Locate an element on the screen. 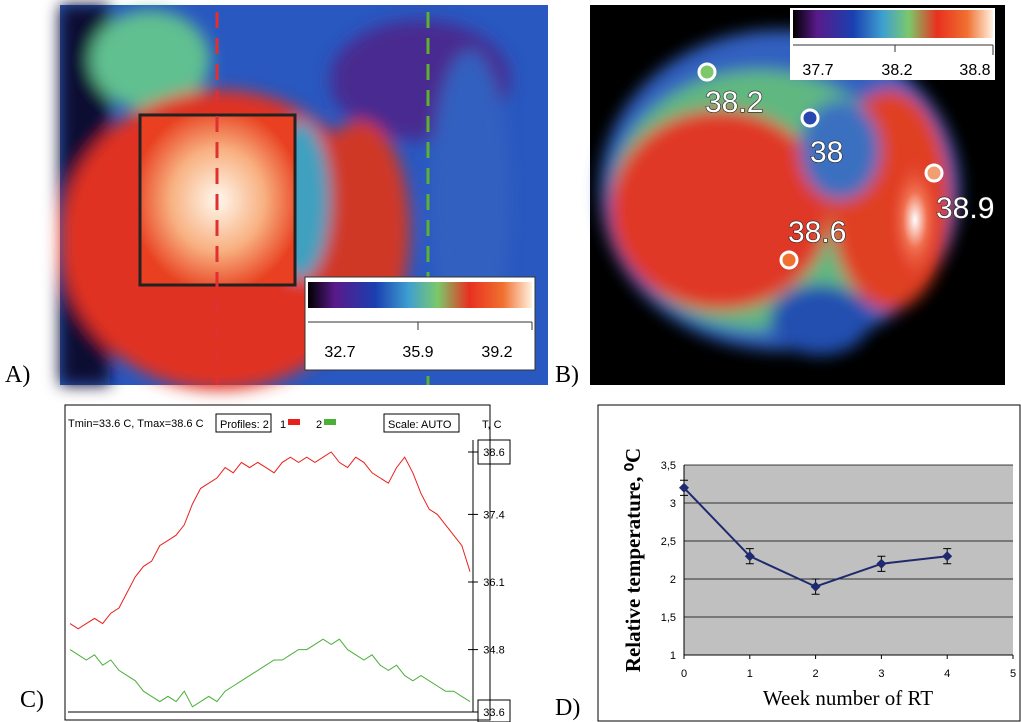 This screenshot has width=1021, height=722. x-tick-label: 5 is located at coordinates (1013, 674).